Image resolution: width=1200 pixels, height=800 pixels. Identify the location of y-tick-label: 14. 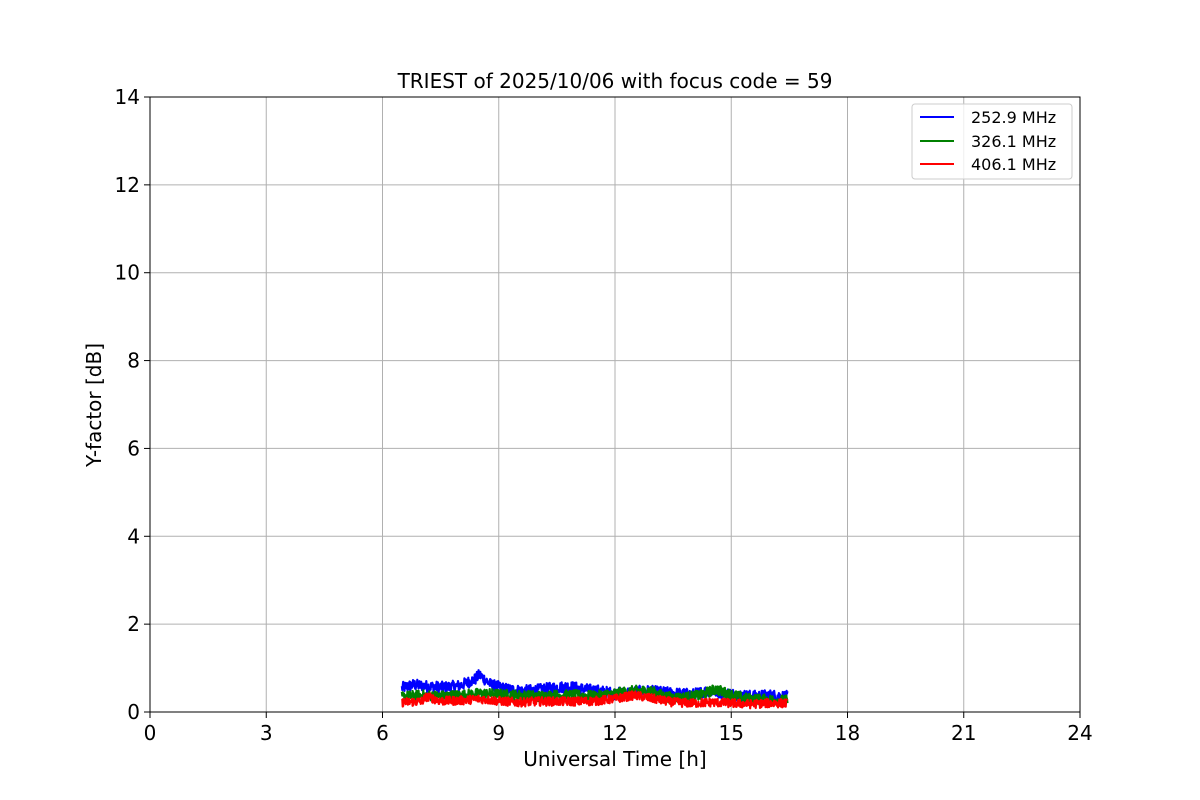
(127, 97).